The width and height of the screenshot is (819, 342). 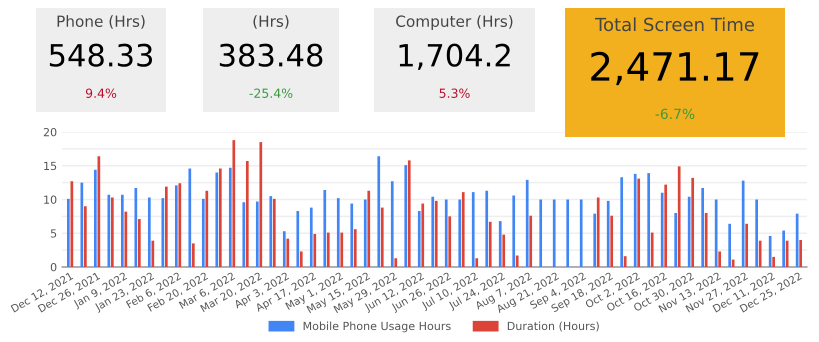 I want to click on text: -6.7%, so click(x=675, y=114).